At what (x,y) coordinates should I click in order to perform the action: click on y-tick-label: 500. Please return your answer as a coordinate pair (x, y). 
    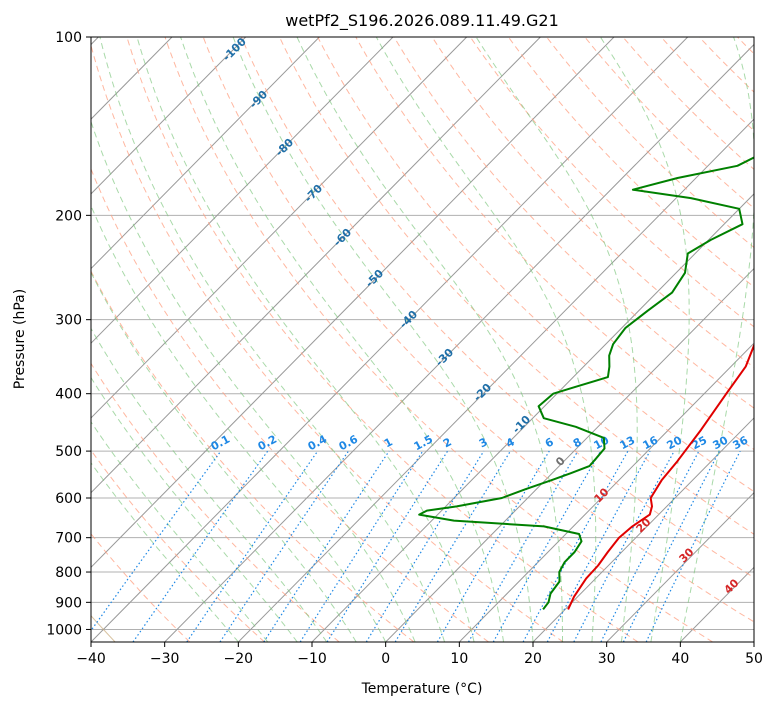
    Looking at the image, I should click on (68, 452).